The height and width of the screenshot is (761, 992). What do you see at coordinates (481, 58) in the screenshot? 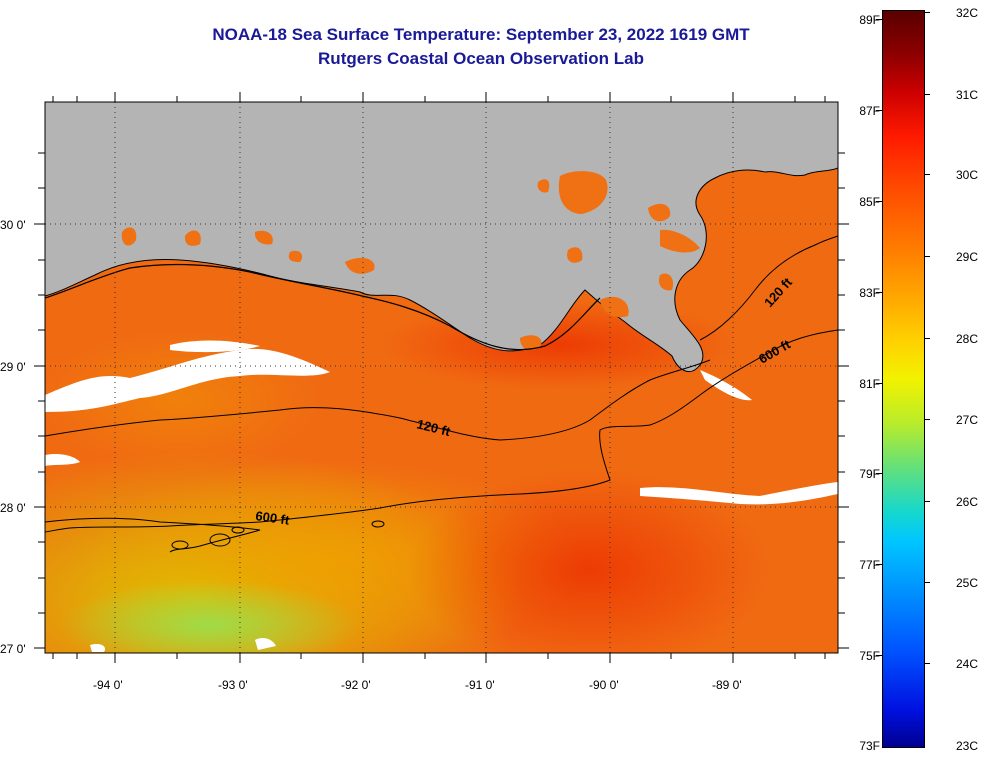
I see `map-subtitle: Rutgers Coastal Ocean Observation Lab` at bounding box center [481, 58].